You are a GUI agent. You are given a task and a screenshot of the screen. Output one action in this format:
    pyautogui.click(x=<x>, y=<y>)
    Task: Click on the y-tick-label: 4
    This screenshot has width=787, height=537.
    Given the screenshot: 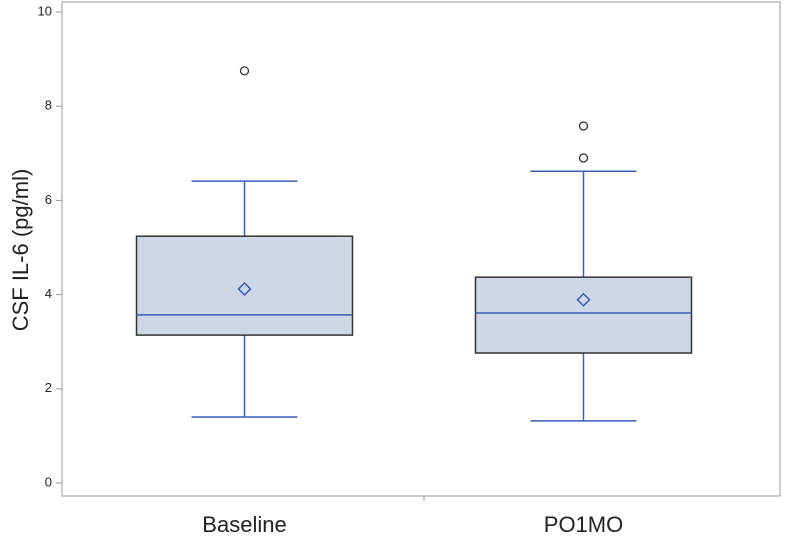 What is the action you would take?
    pyautogui.click(x=48, y=293)
    